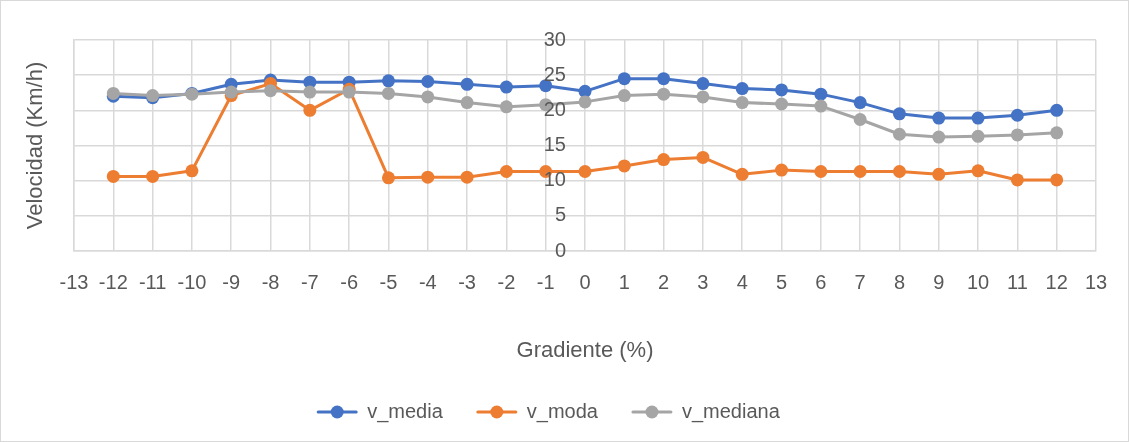 This screenshot has width=1129, height=442. I want to click on x-tick-label: 5, so click(781, 281).